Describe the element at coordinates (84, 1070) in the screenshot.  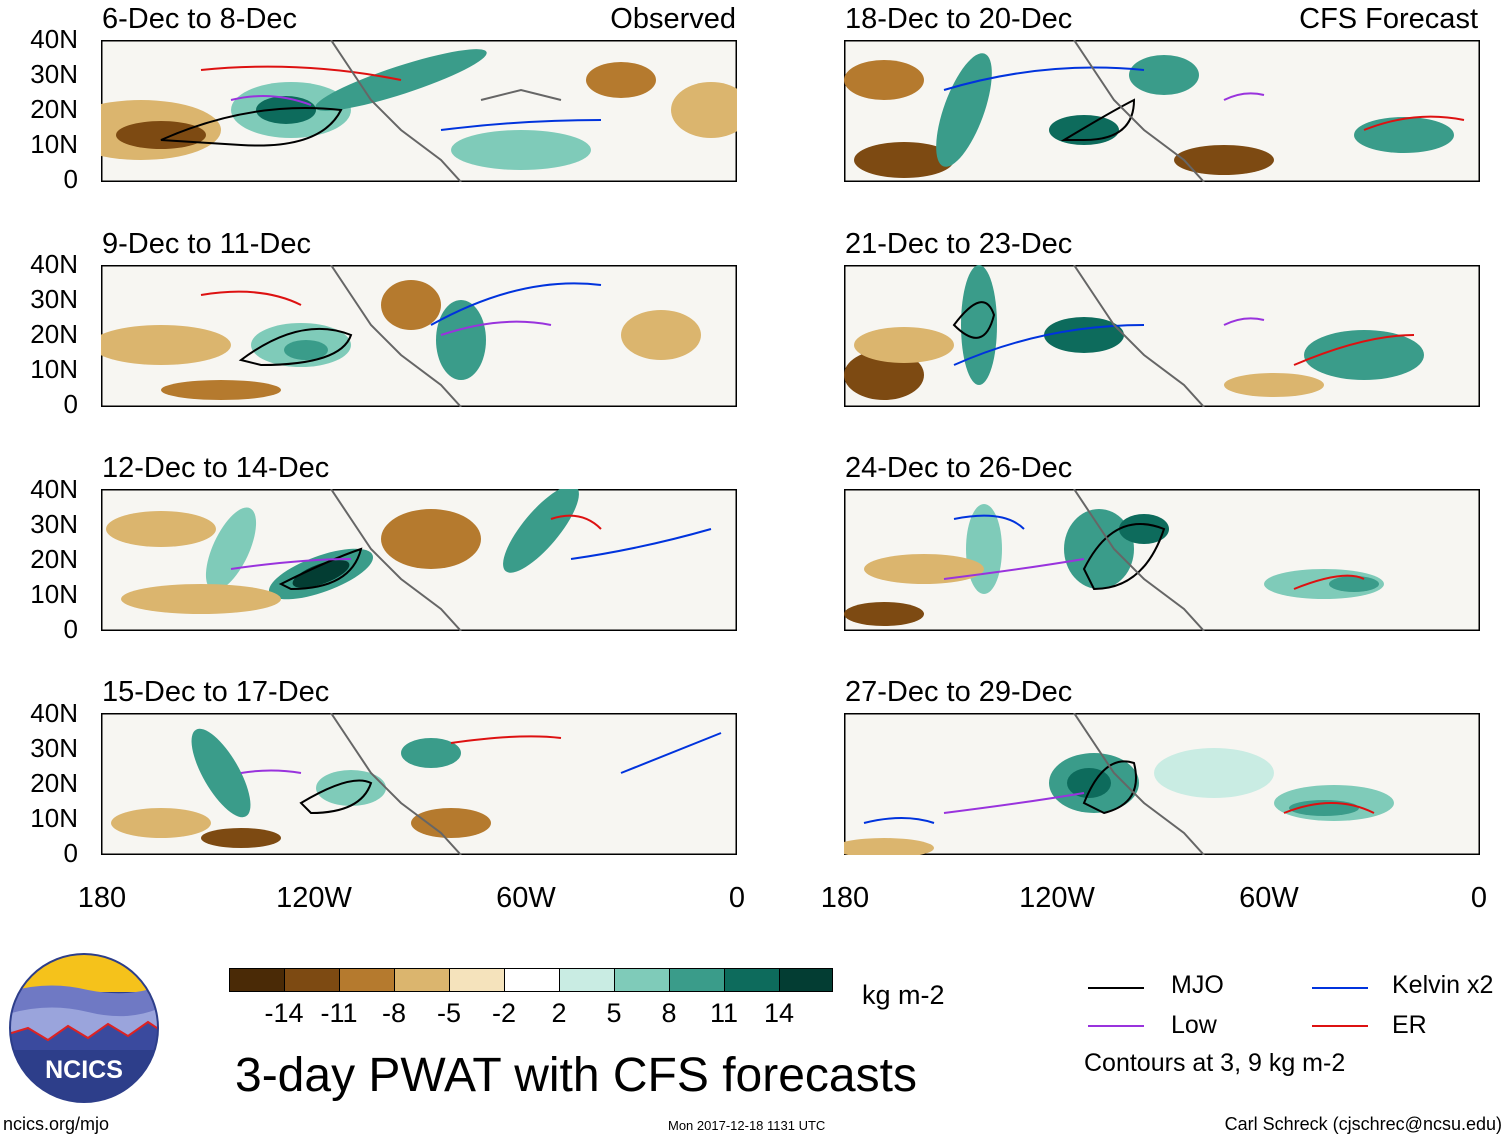
I see `logo-text: NCICS` at that location.